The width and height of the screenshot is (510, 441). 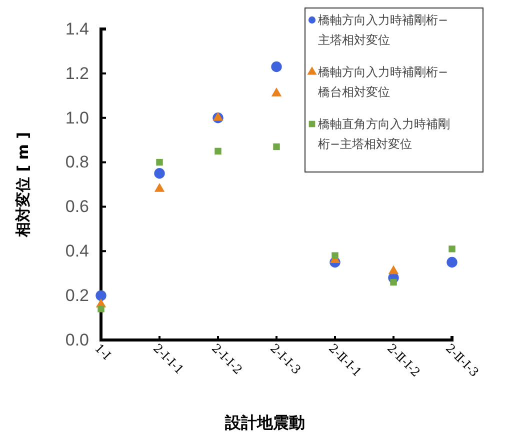 What do you see at coordinates (264, 422) in the screenshot?
I see `x-axis-title: 設計地震動` at bounding box center [264, 422].